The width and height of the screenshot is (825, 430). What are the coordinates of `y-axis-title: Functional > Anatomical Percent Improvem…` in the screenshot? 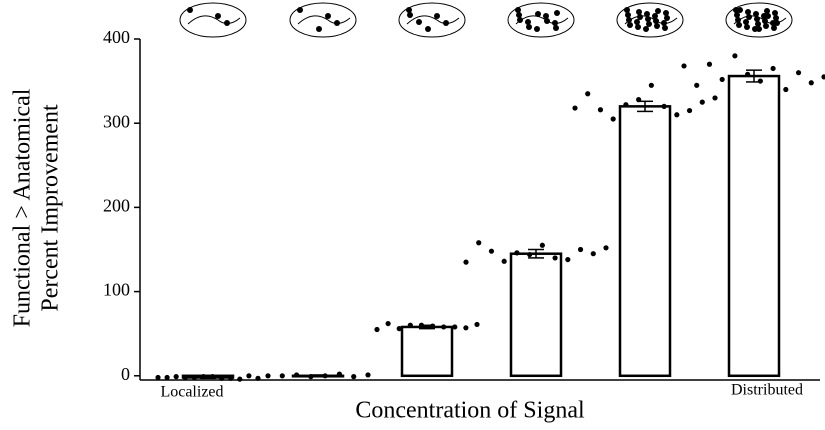 It's located at (37, 207).